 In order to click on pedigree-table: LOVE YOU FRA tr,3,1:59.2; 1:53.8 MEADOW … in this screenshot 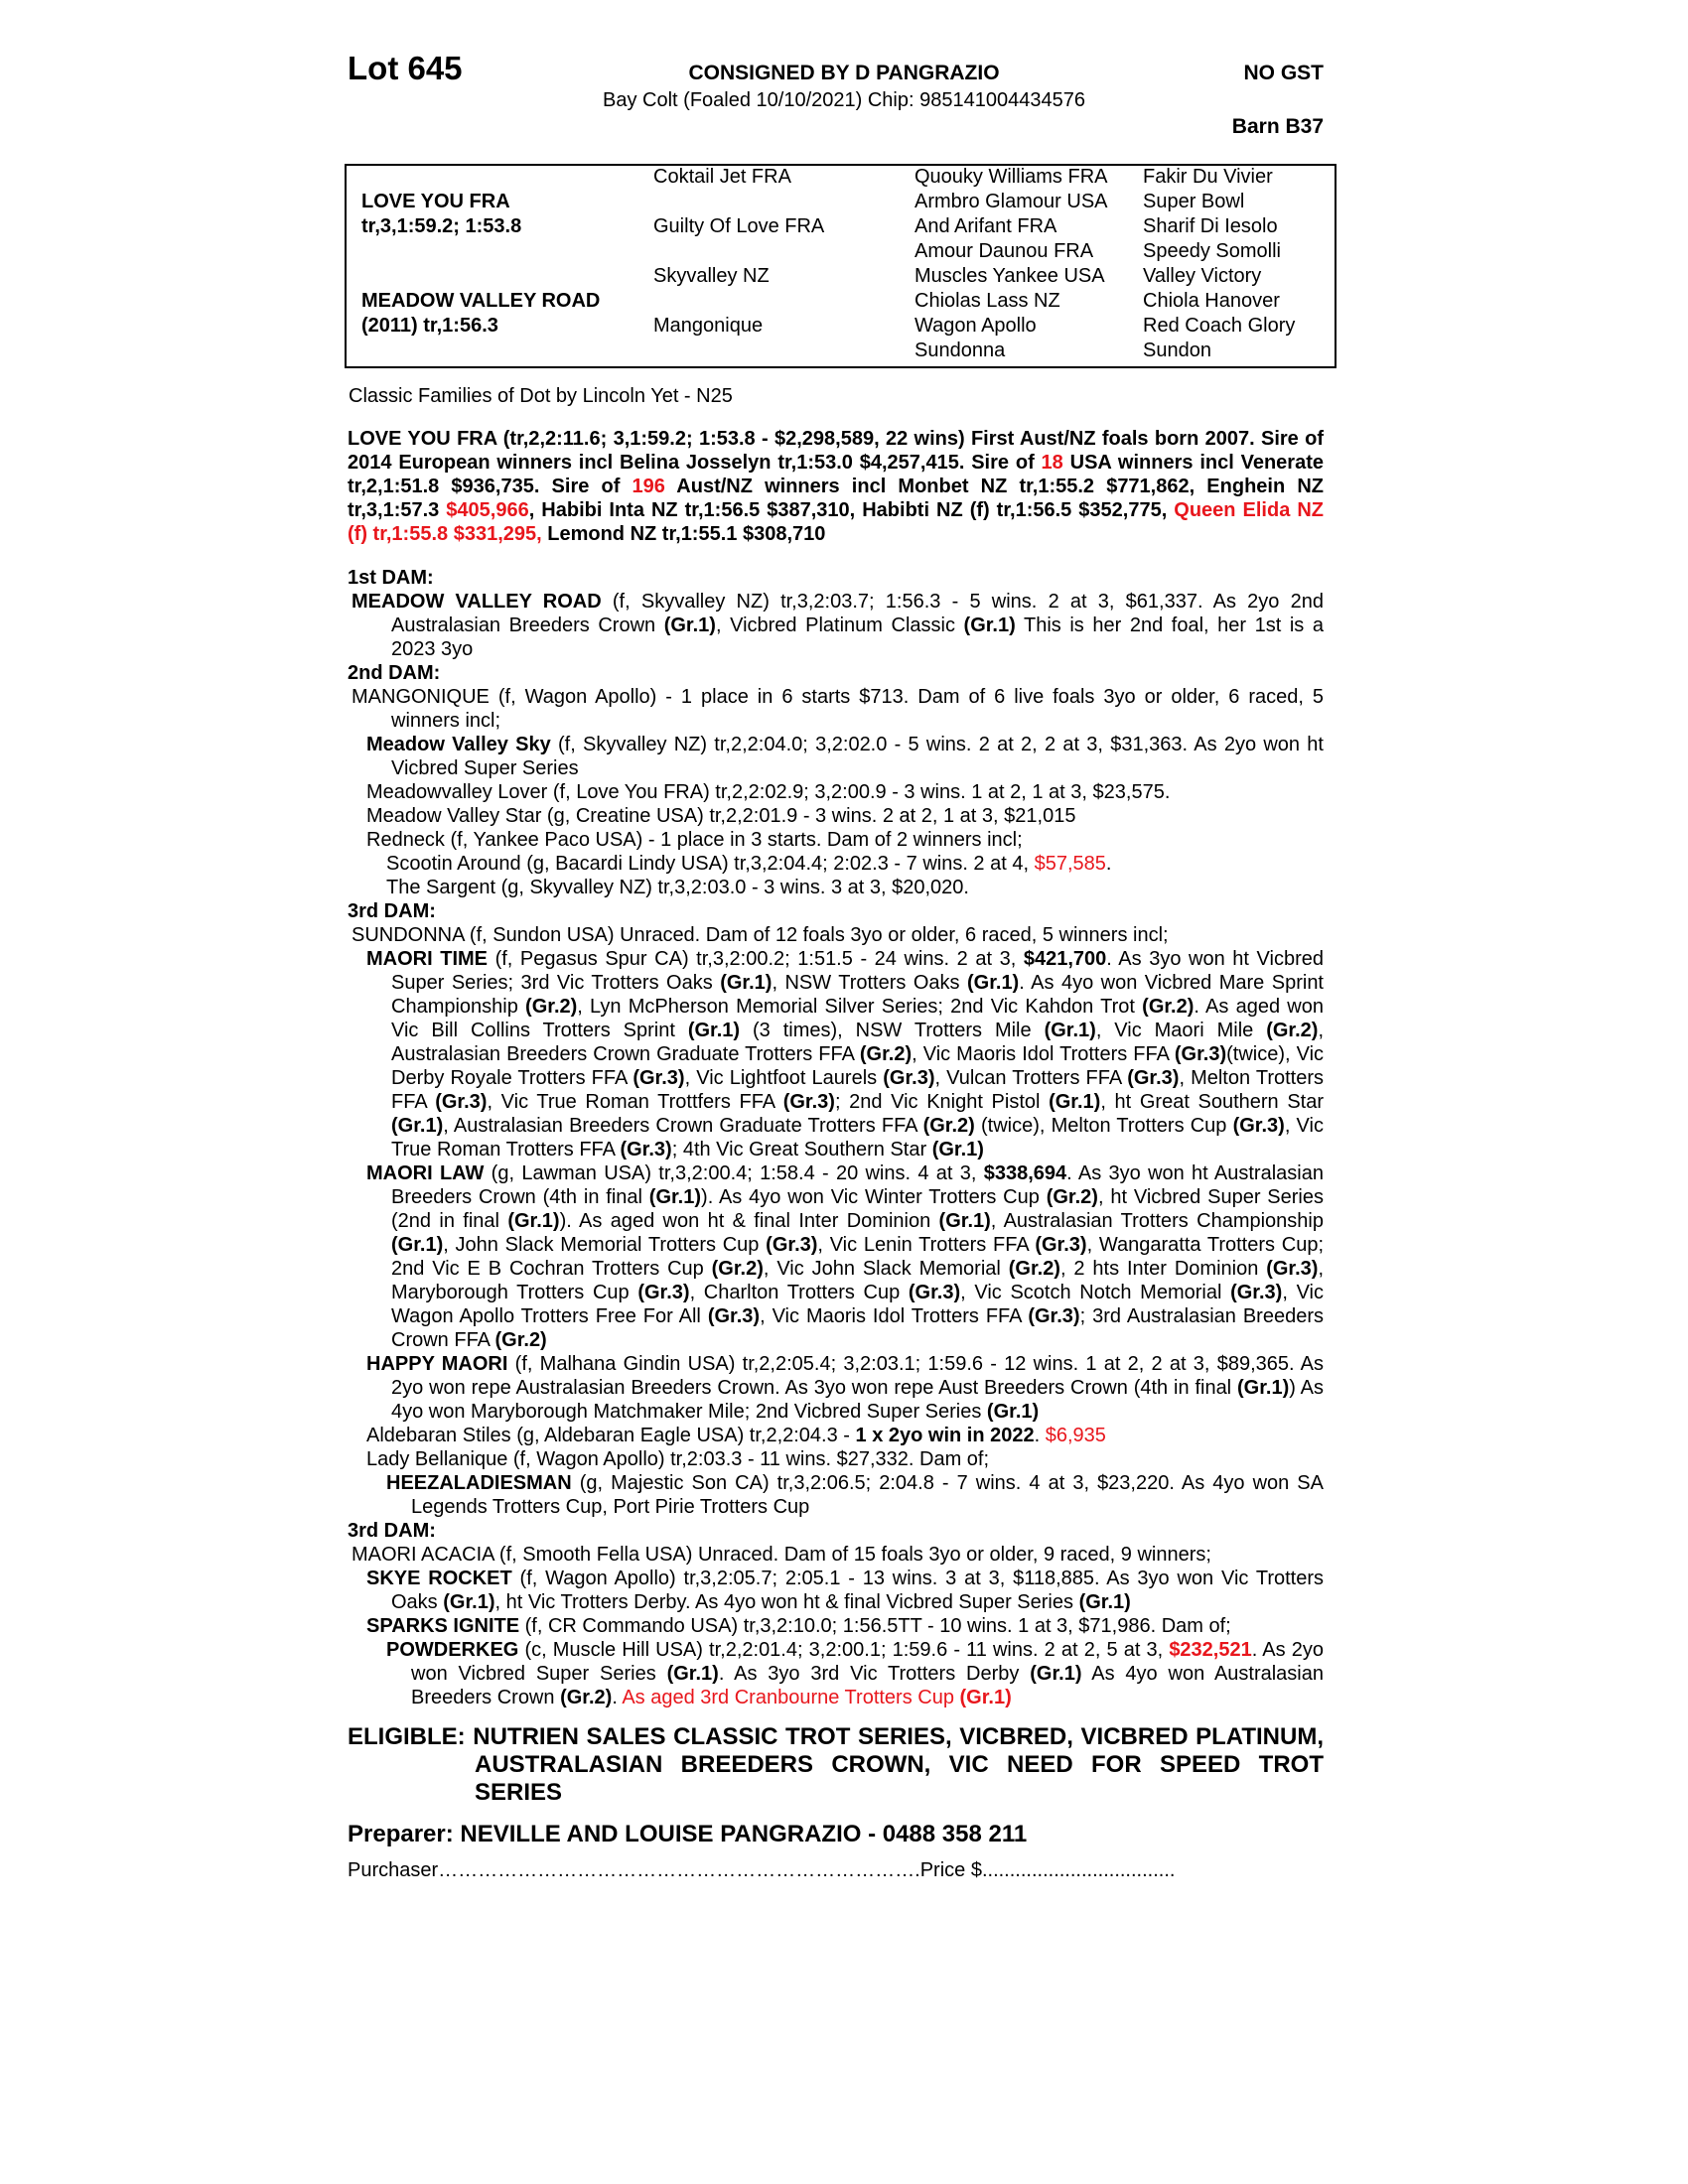, I will do `click(840, 266)`.